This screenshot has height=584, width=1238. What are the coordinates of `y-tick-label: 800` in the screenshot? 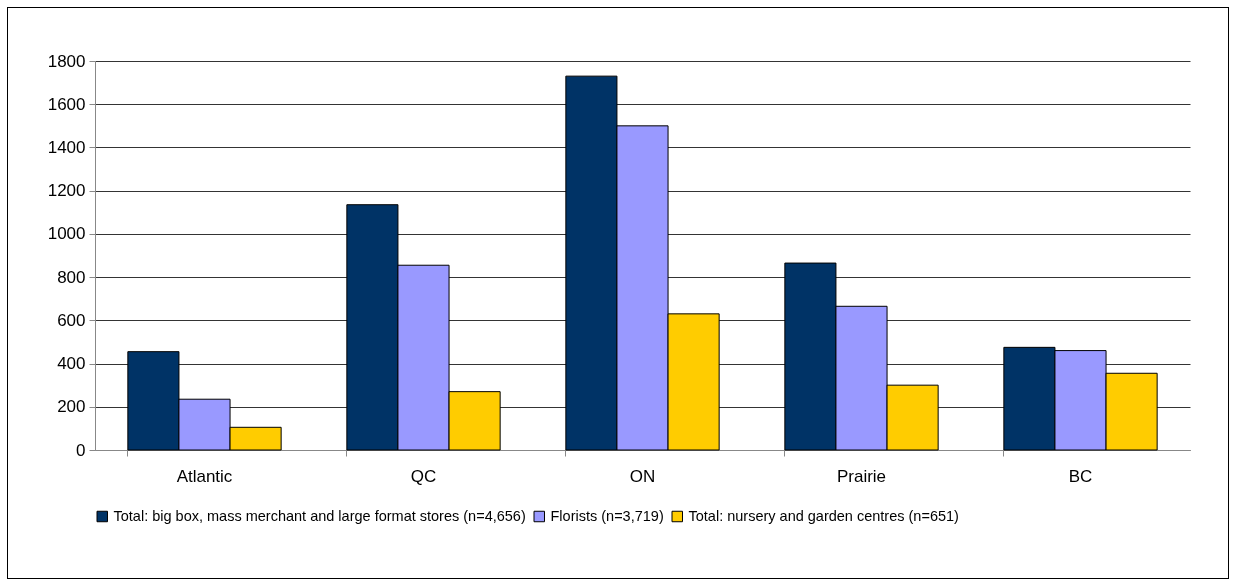 It's located at (71, 277).